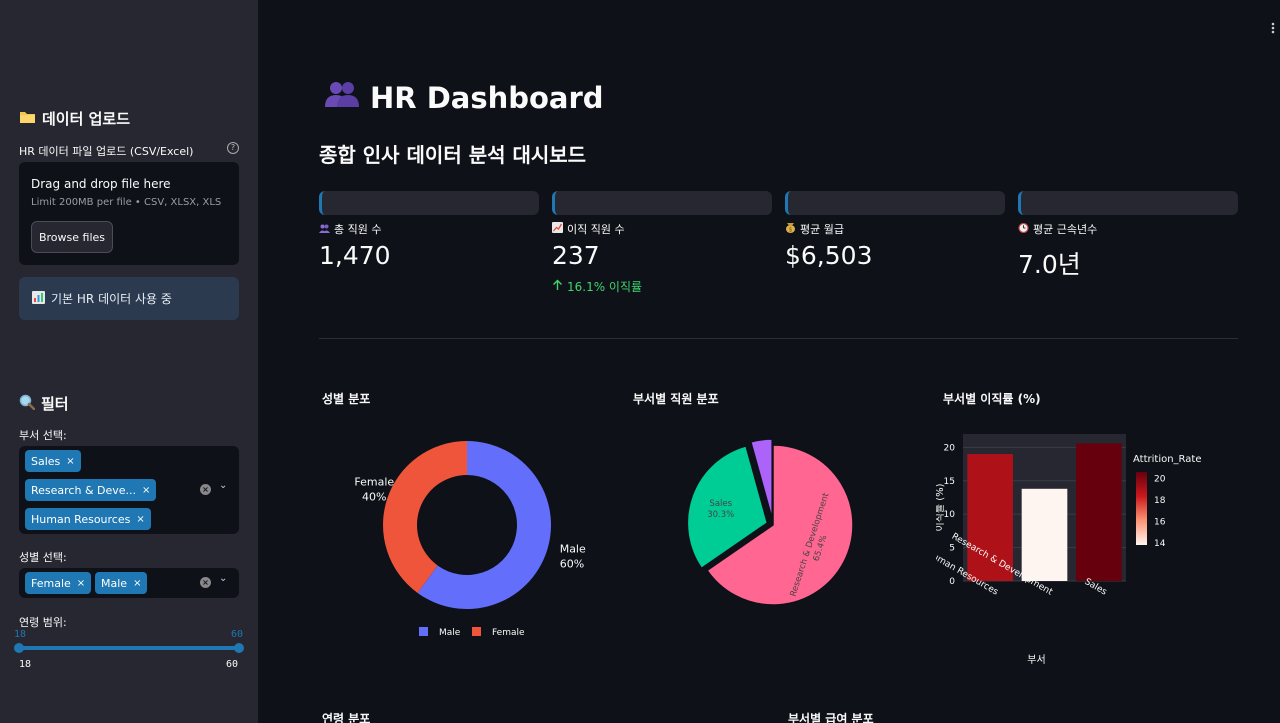 This screenshot has width=1280, height=723. I want to click on info-box: 기본 HR 데이터 사용 중, so click(129, 298).